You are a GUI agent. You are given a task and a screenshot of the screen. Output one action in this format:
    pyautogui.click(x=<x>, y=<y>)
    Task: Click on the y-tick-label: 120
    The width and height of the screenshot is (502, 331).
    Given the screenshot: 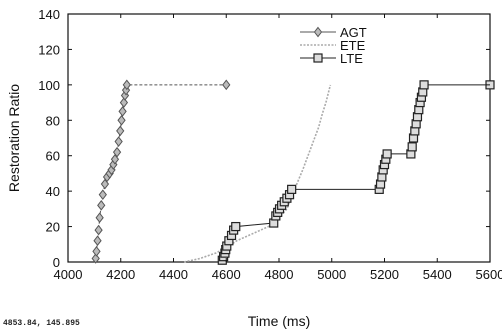 What is the action you would take?
    pyautogui.click(x=49, y=49)
    